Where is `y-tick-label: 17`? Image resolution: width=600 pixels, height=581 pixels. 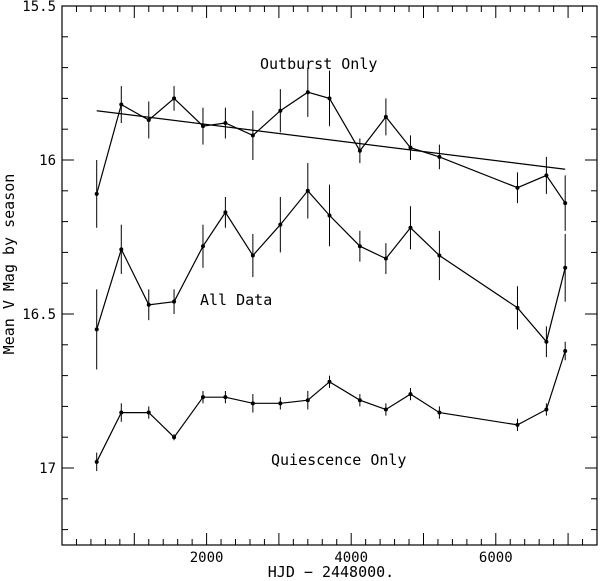
y-tick-label: 17 is located at coordinates (47, 469).